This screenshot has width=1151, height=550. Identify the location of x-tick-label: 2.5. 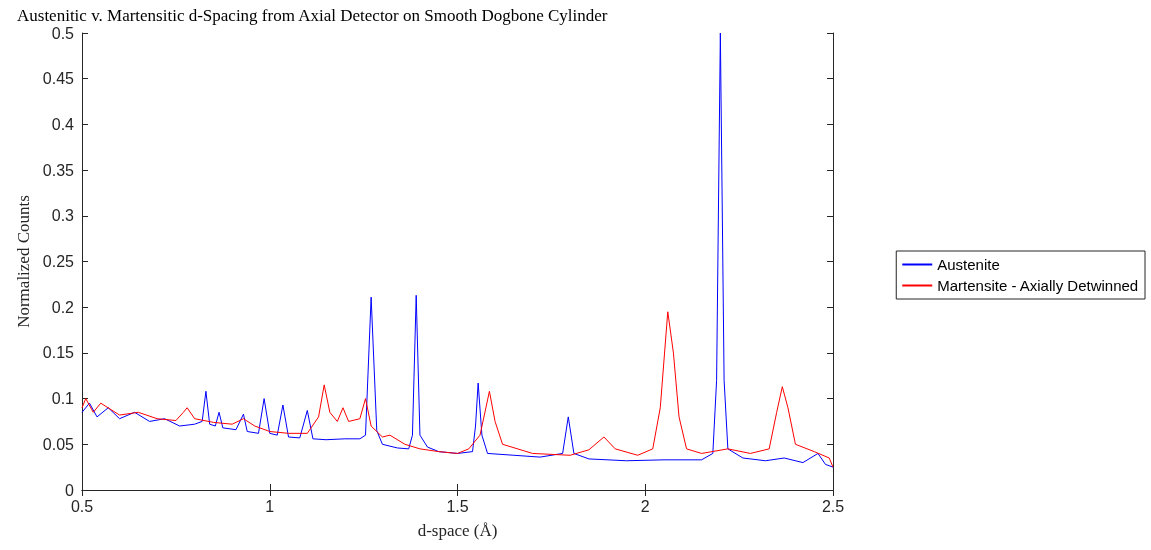
(833, 506).